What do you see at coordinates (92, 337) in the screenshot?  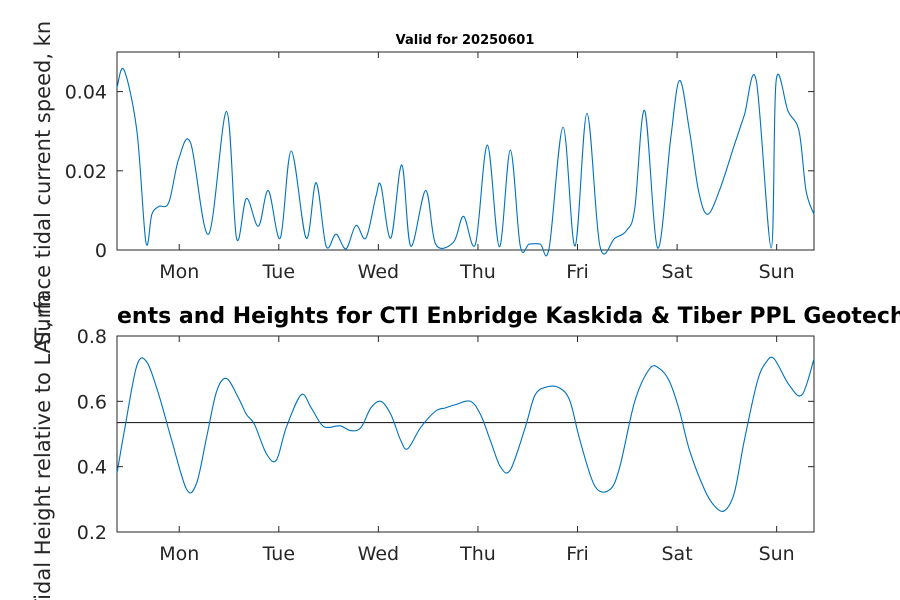 I see `height-y-tick-label: 0.8` at bounding box center [92, 337].